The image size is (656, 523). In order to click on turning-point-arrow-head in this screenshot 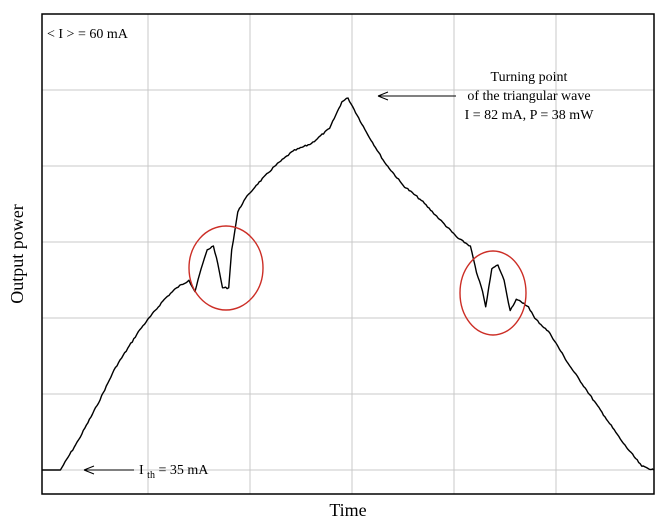, I will do `click(383, 96)`.